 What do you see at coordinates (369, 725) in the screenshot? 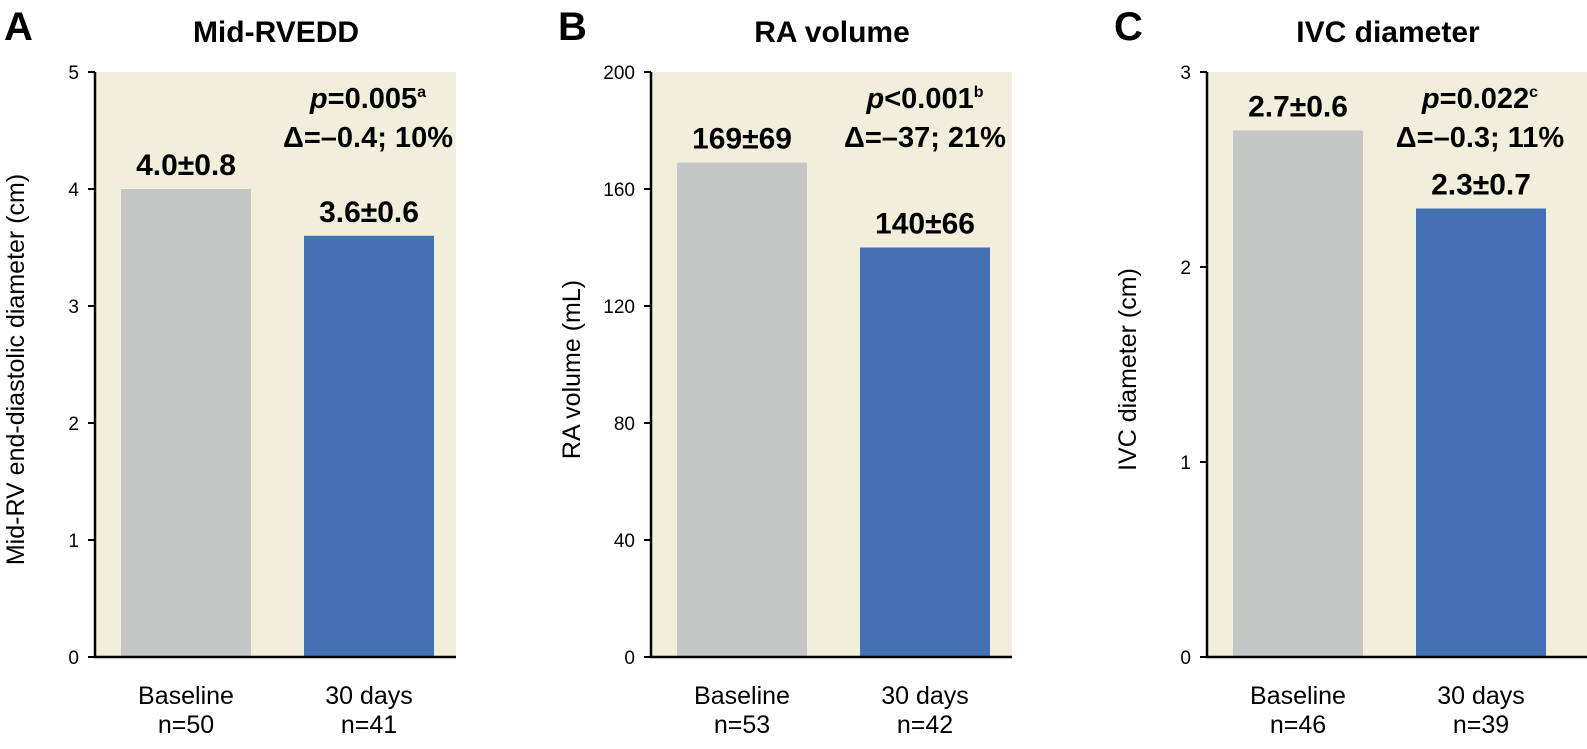
I see `x-sample-size-label: n=41` at bounding box center [369, 725].